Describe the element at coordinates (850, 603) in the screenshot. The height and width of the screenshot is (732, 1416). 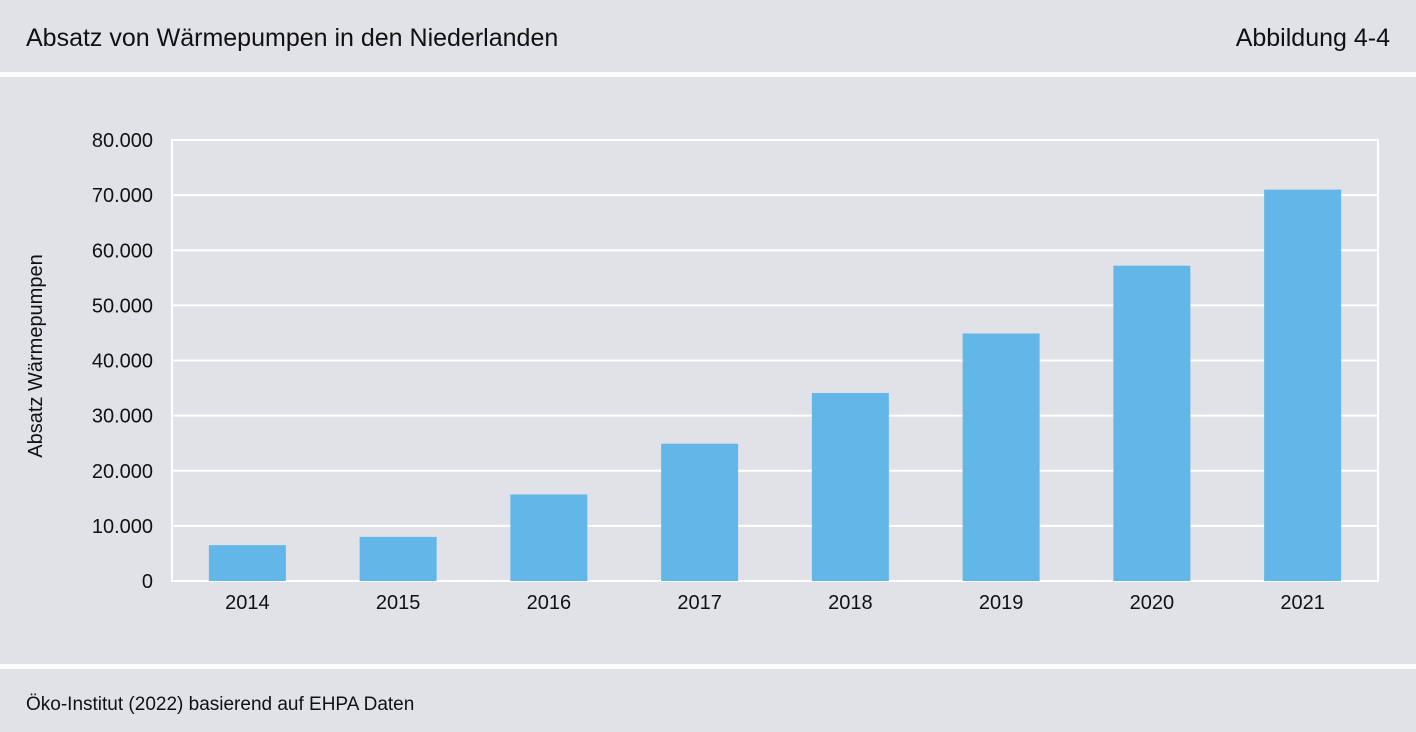
I see `x-tick-label: 2018` at that location.